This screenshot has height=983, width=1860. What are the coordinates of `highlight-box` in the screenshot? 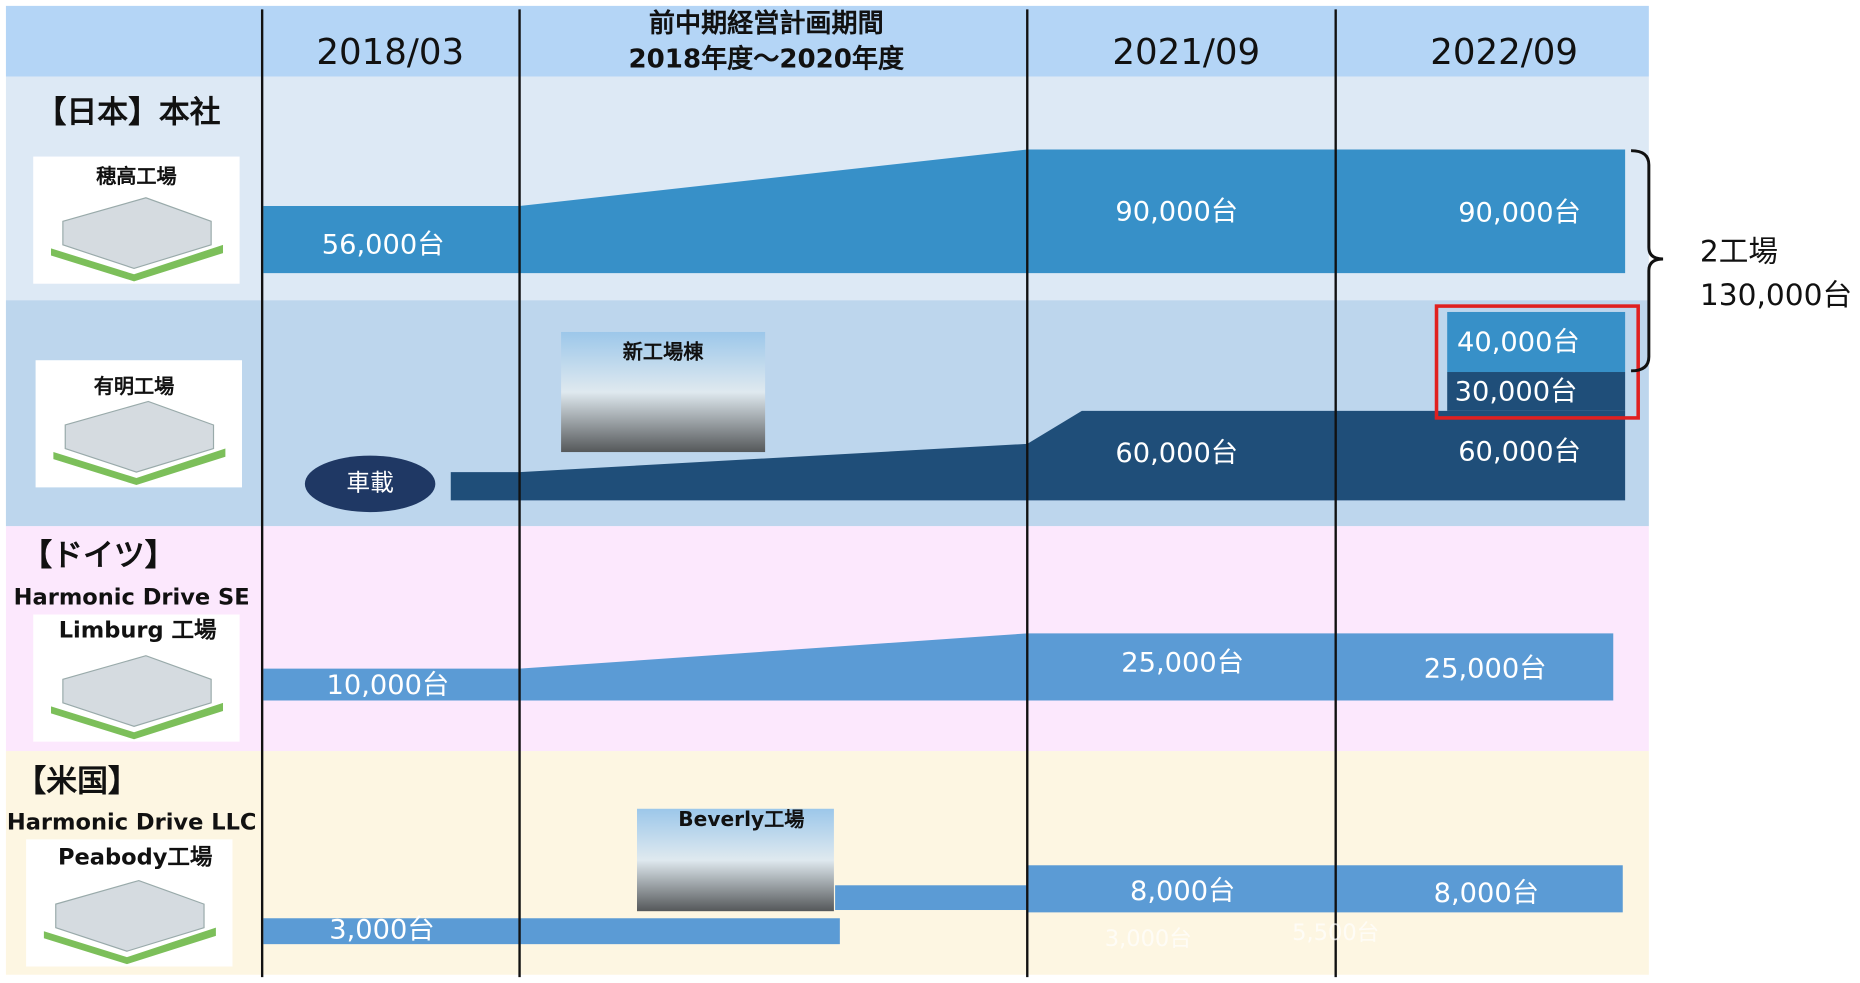 It's located at (1537, 362).